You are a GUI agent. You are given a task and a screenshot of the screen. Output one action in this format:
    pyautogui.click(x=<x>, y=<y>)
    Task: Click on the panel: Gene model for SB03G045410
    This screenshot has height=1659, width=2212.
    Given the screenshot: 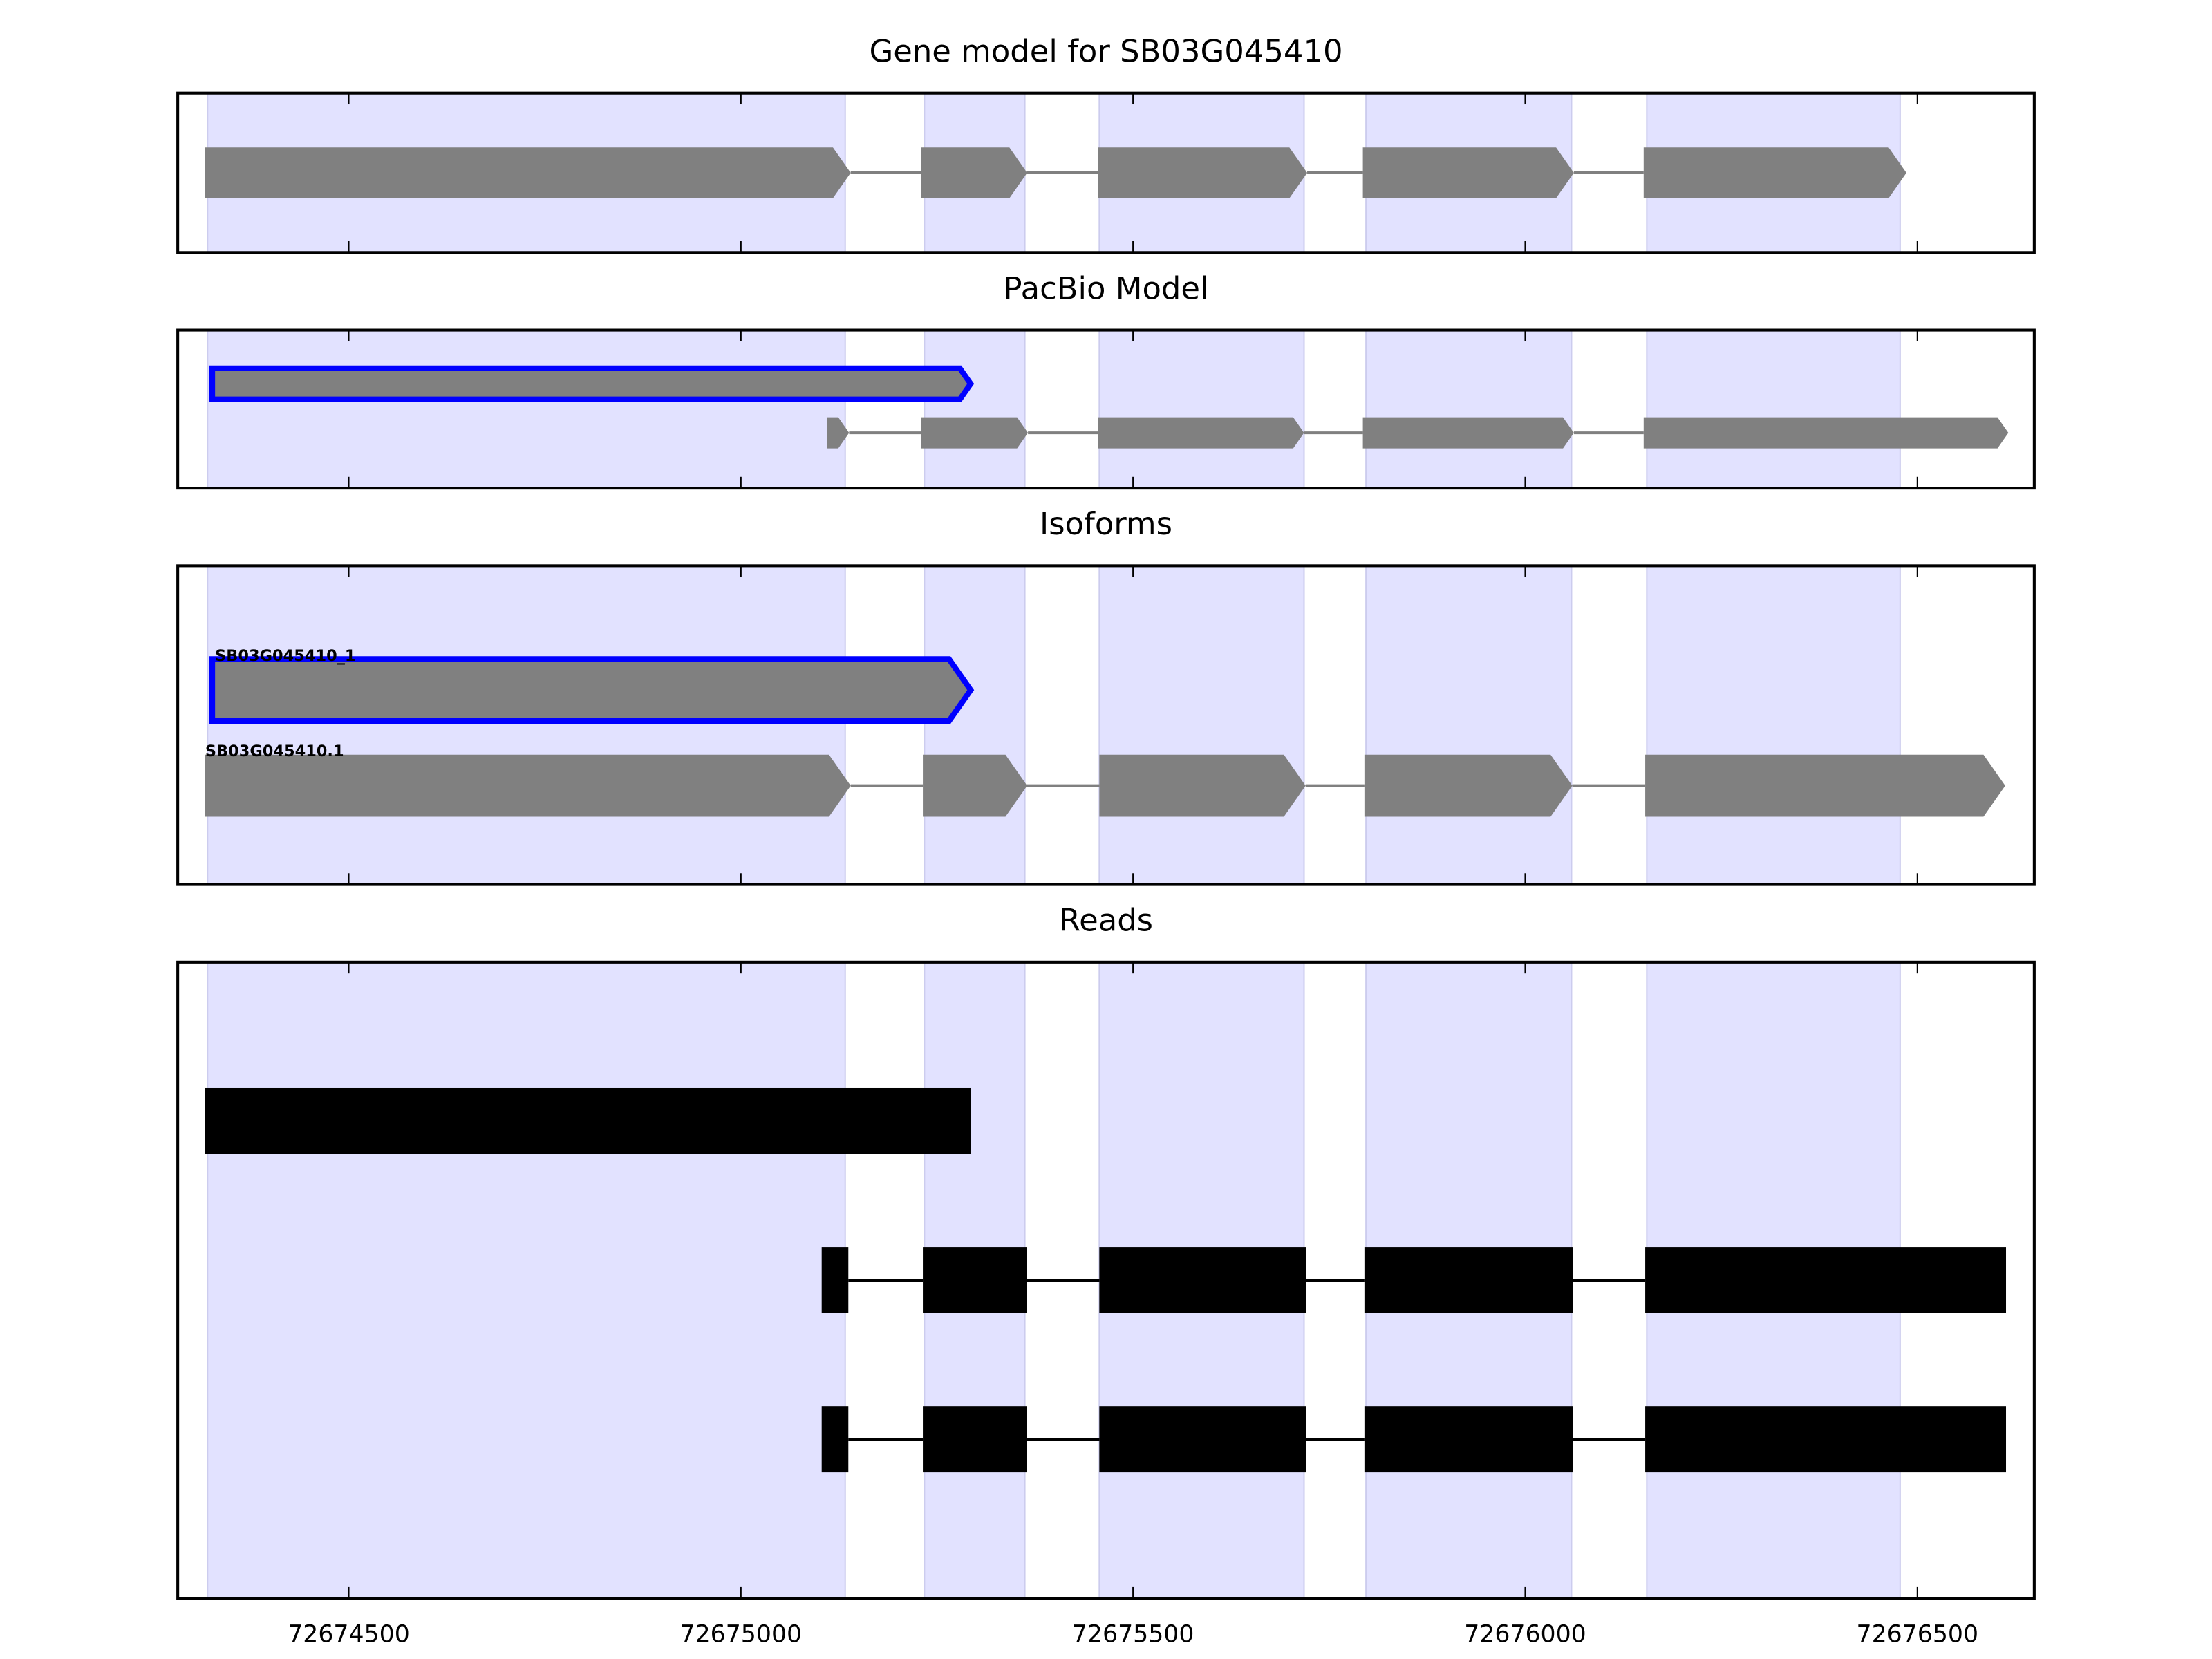 What is the action you would take?
    pyautogui.click(x=1106, y=143)
    